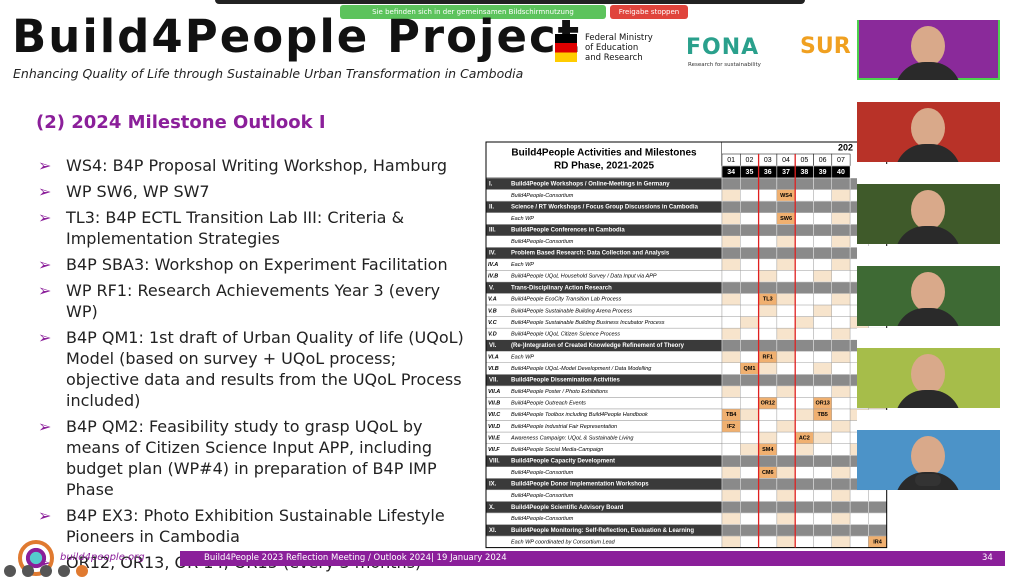  What do you see at coordinates (491, 207) in the screenshot?
I see `section-id: II.` at bounding box center [491, 207].